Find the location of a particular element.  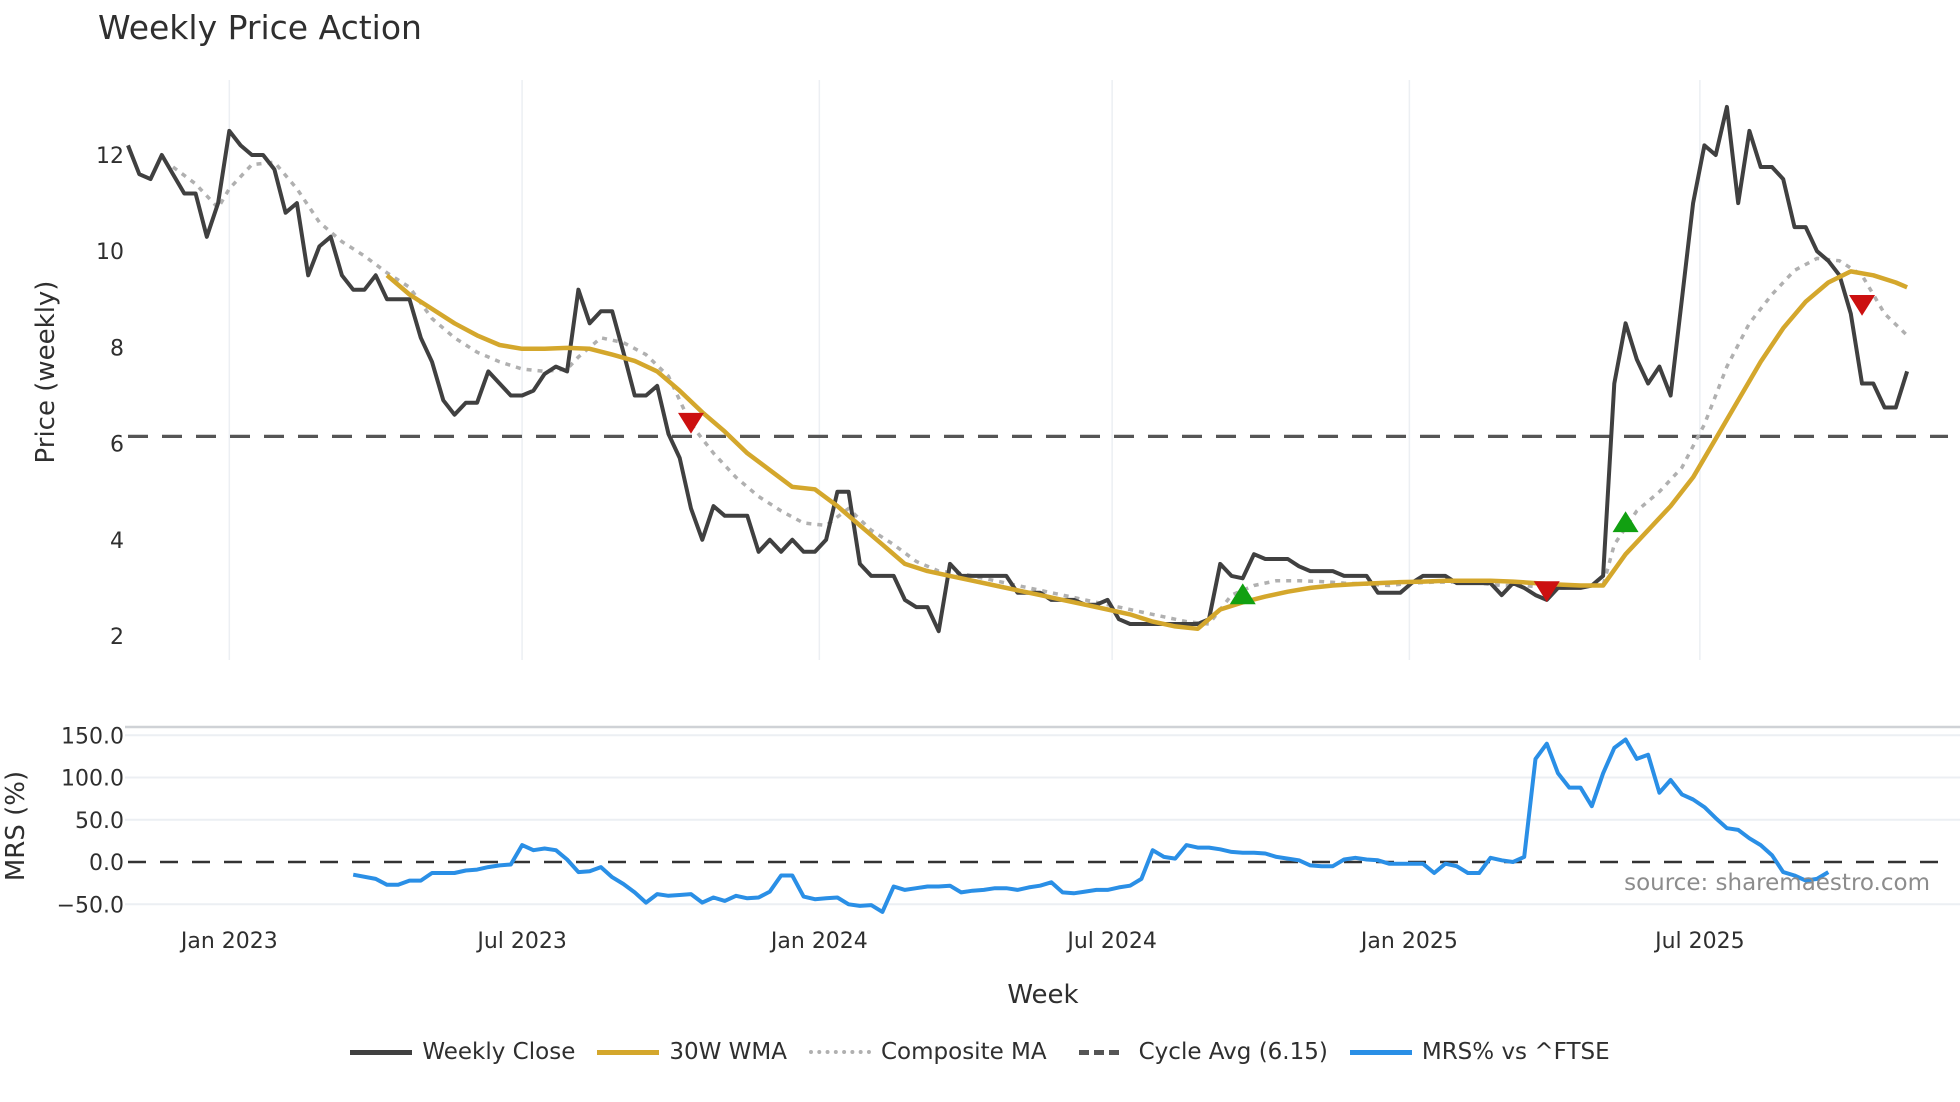

y-tick-label: 4 is located at coordinates (117, 541).